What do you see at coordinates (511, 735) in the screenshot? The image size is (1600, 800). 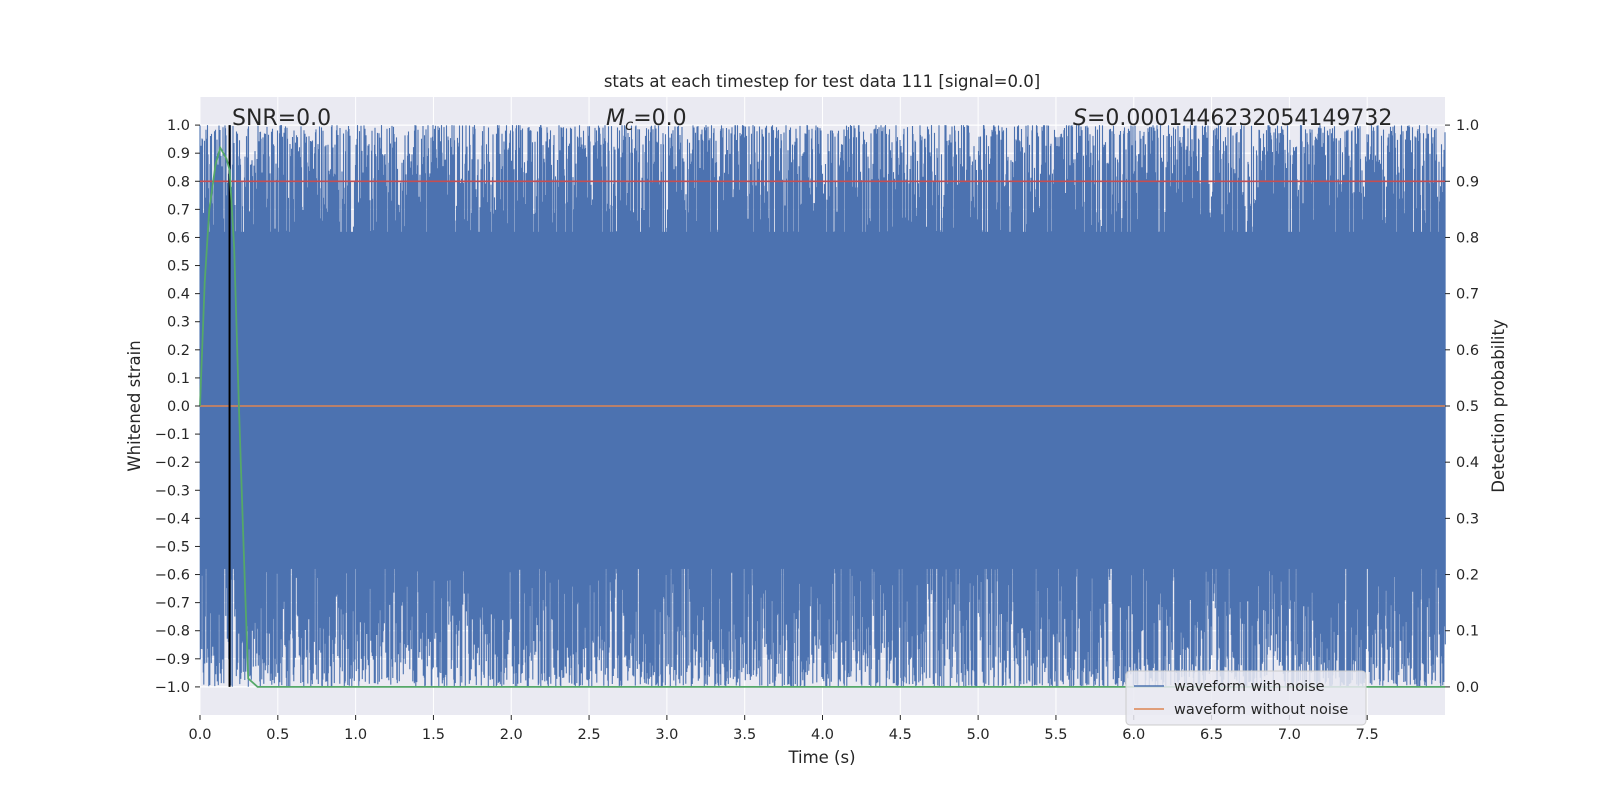 I see `x-tick-label: 2.0` at bounding box center [511, 735].